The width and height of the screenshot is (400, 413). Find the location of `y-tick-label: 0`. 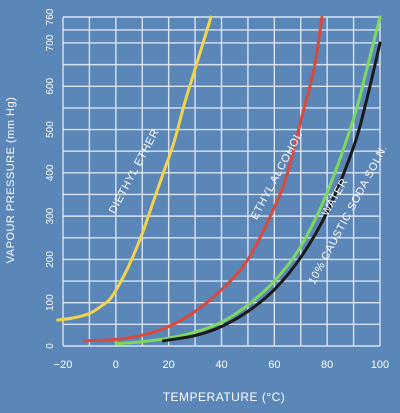

y-tick-label: 0 is located at coordinates (50, 346).